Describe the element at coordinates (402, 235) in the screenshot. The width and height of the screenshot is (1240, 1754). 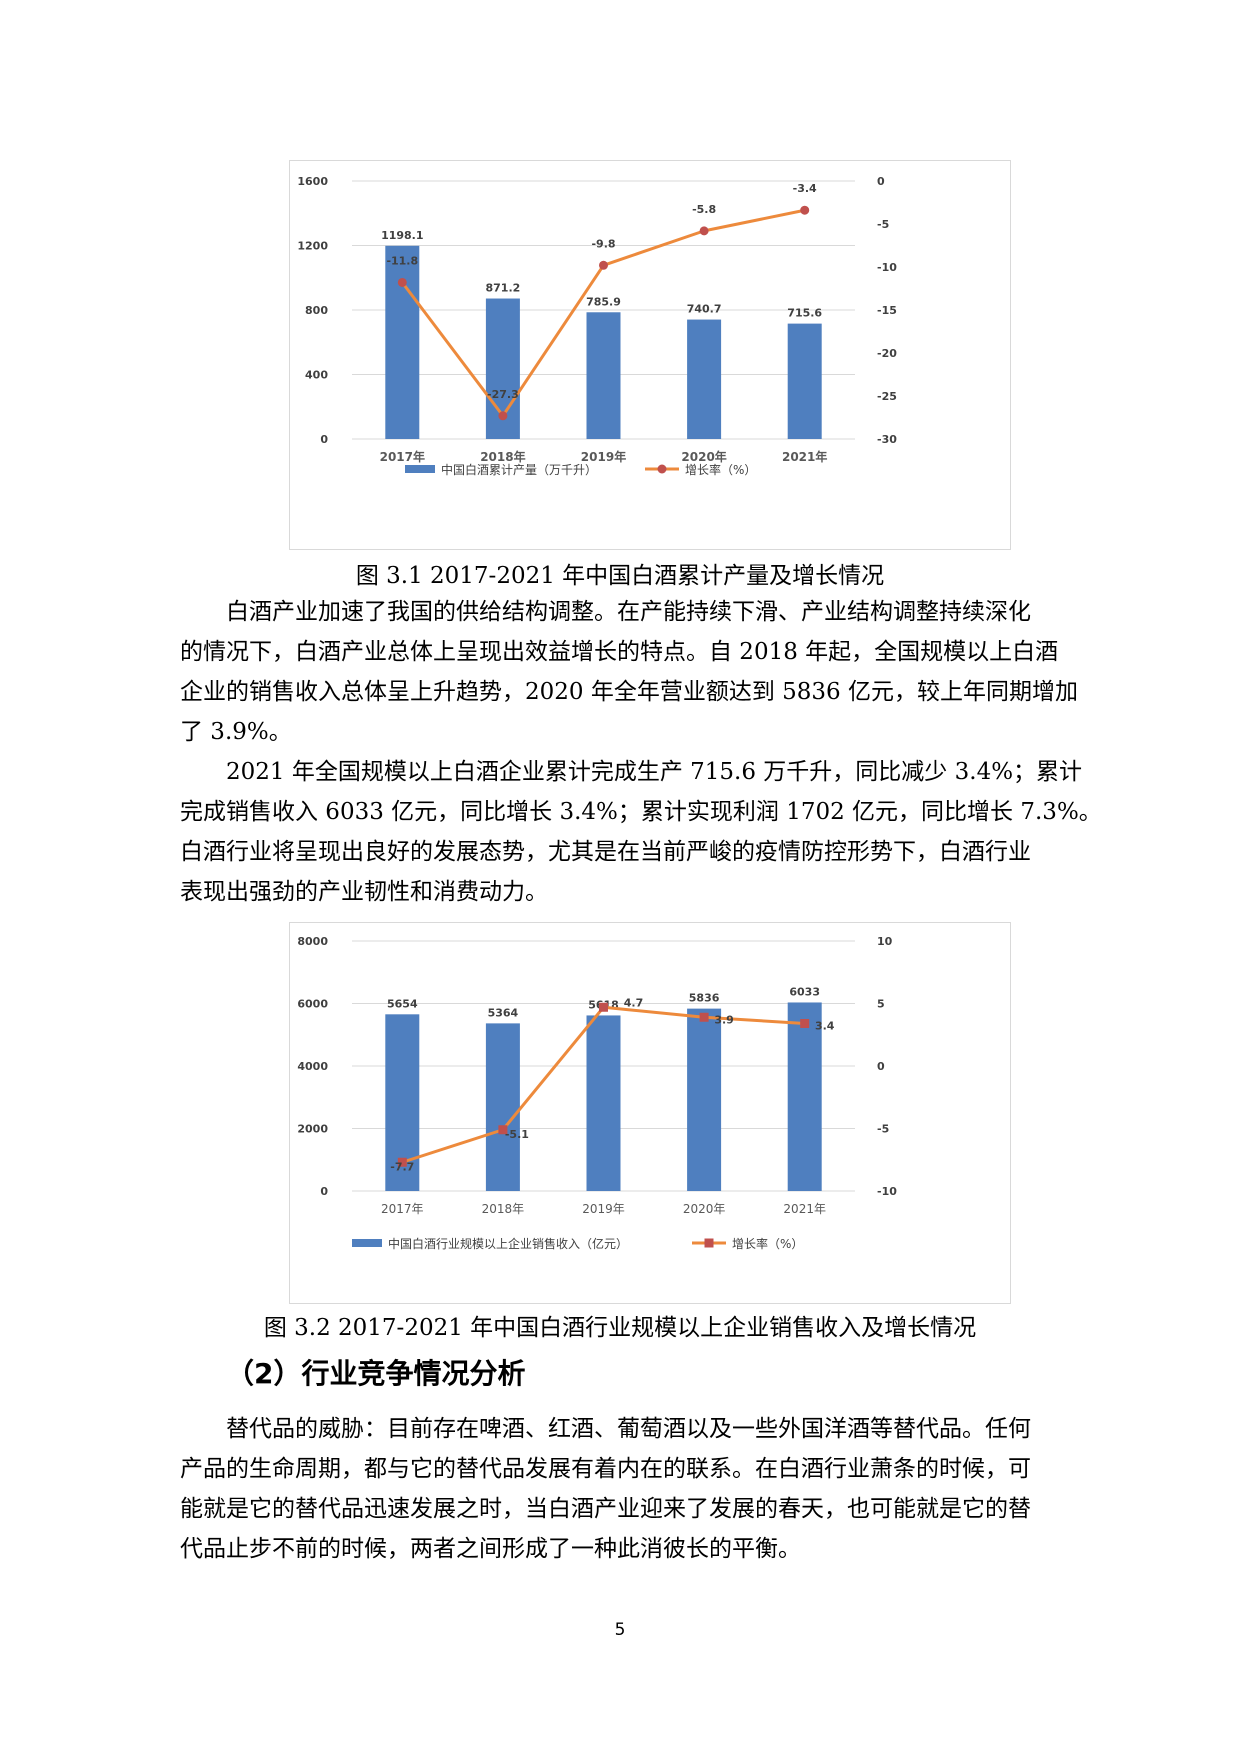
I see `bar-data-label: 1198.1` at that location.